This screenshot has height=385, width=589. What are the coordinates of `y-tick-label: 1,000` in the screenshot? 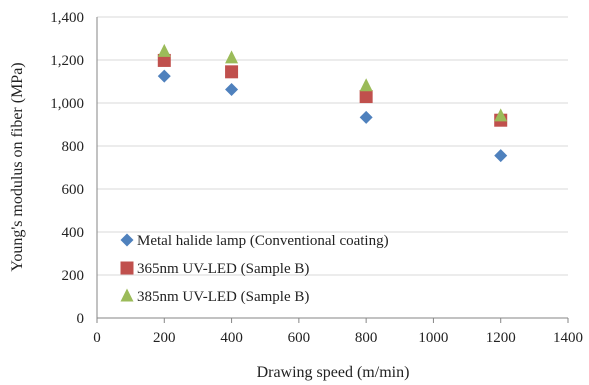 It's located at (67, 104).